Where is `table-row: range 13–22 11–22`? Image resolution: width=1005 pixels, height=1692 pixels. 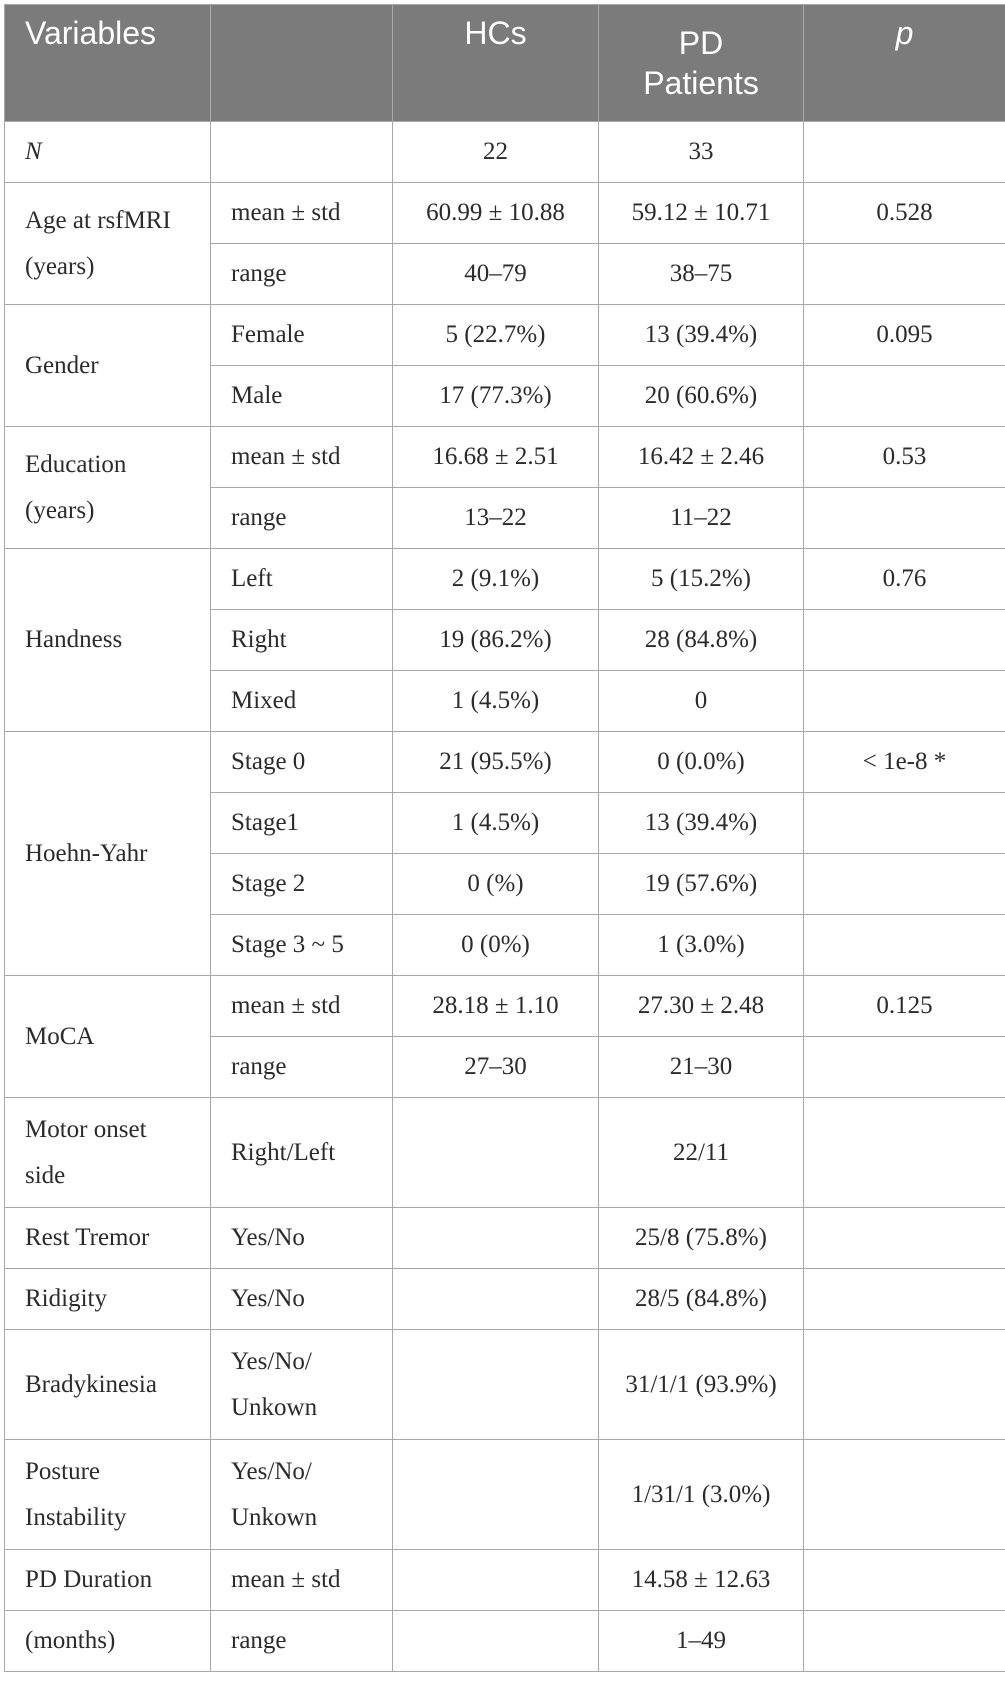
table-row: range 13–22 11–22 is located at coordinates (505, 518).